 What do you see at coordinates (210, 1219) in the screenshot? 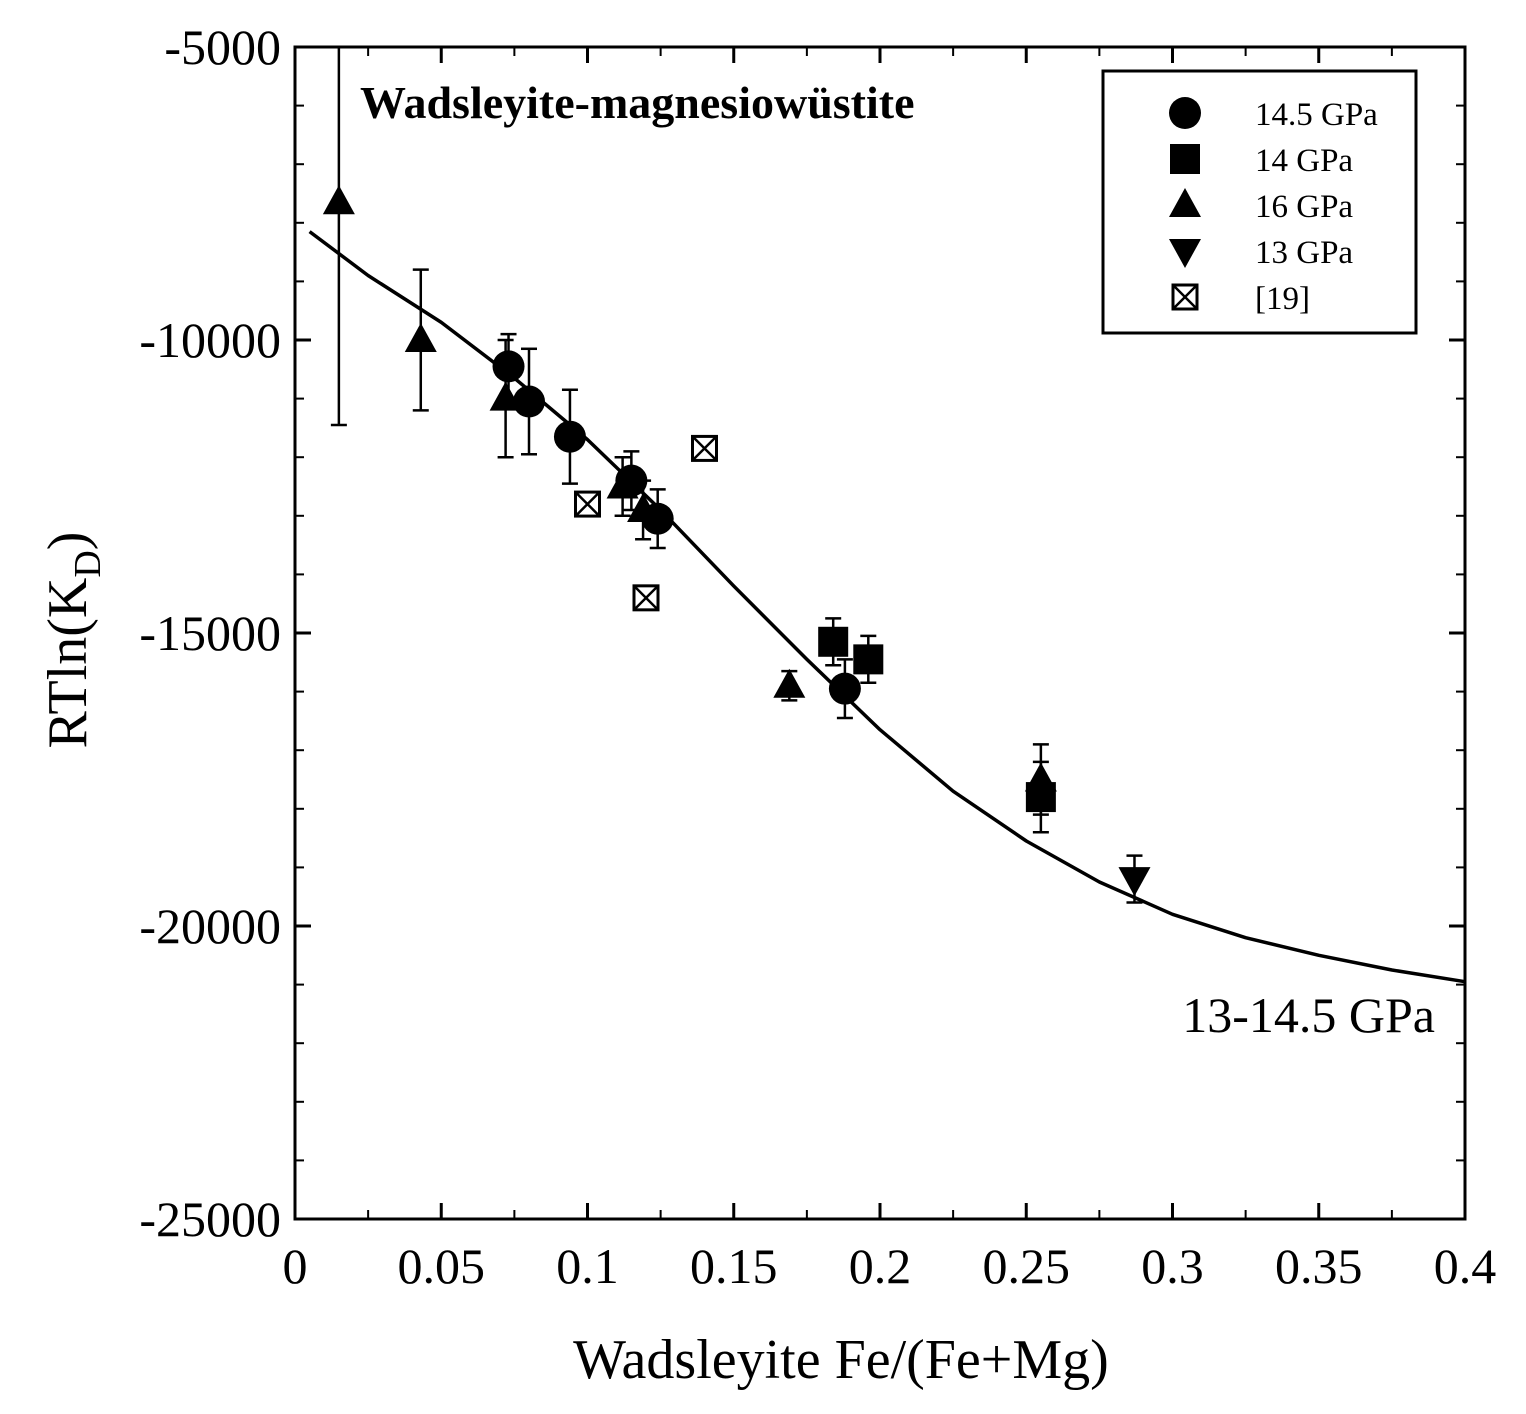
I see `y-tick-label: -25000` at bounding box center [210, 1219].